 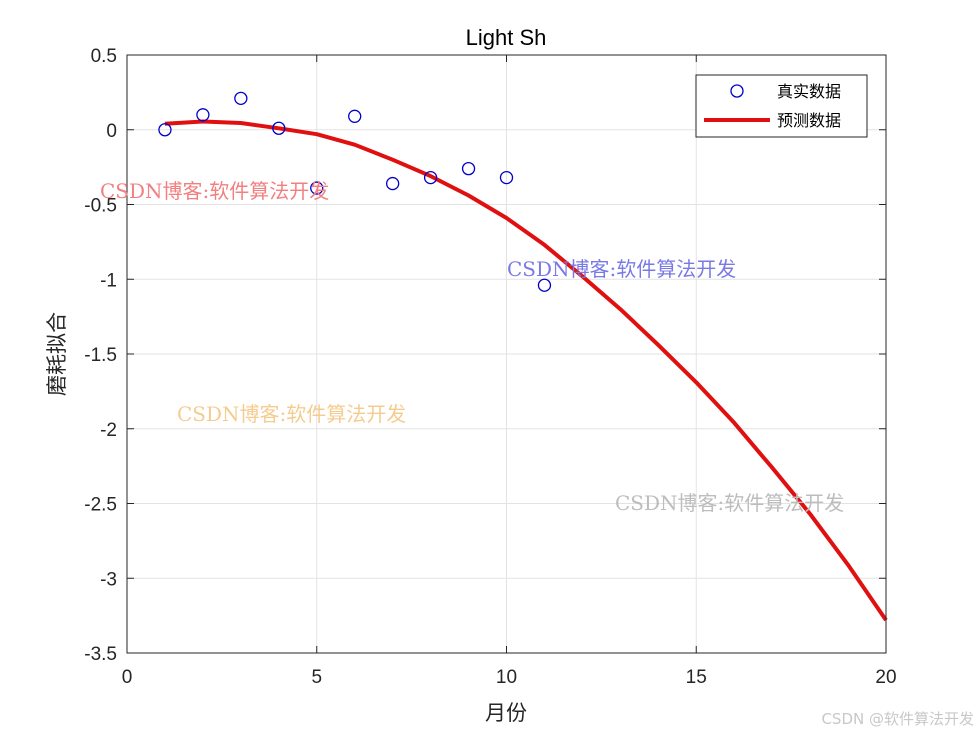 What do you see at coordinates (809, 91) in the screenshot?
I see `legend-label-real: 真实数据` at bounding box center [809, 91].